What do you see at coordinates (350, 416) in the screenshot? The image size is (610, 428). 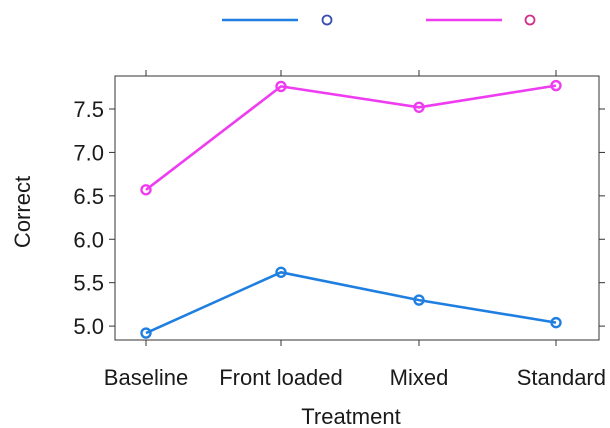 I see `x-axis-label: Treatment` at bounding box center [350, 416].